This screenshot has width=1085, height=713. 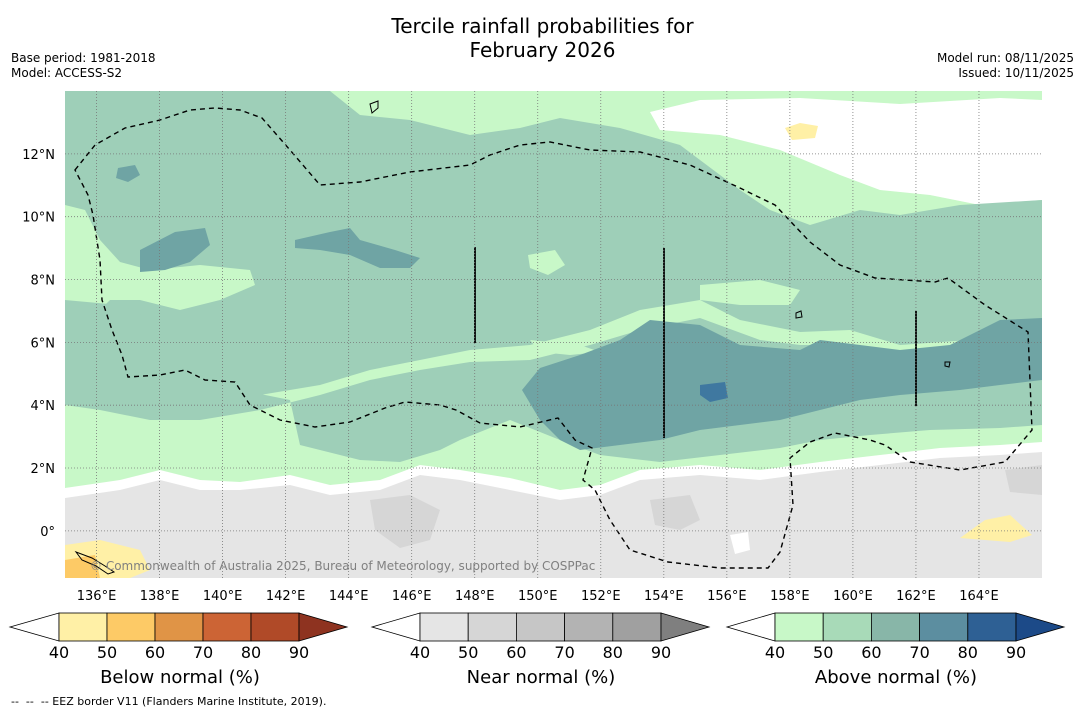 What do you see at coordinates (349, 596) in the screenshot?
I see `lon-tick-label: 144°E` at bounding box center [349, 596].